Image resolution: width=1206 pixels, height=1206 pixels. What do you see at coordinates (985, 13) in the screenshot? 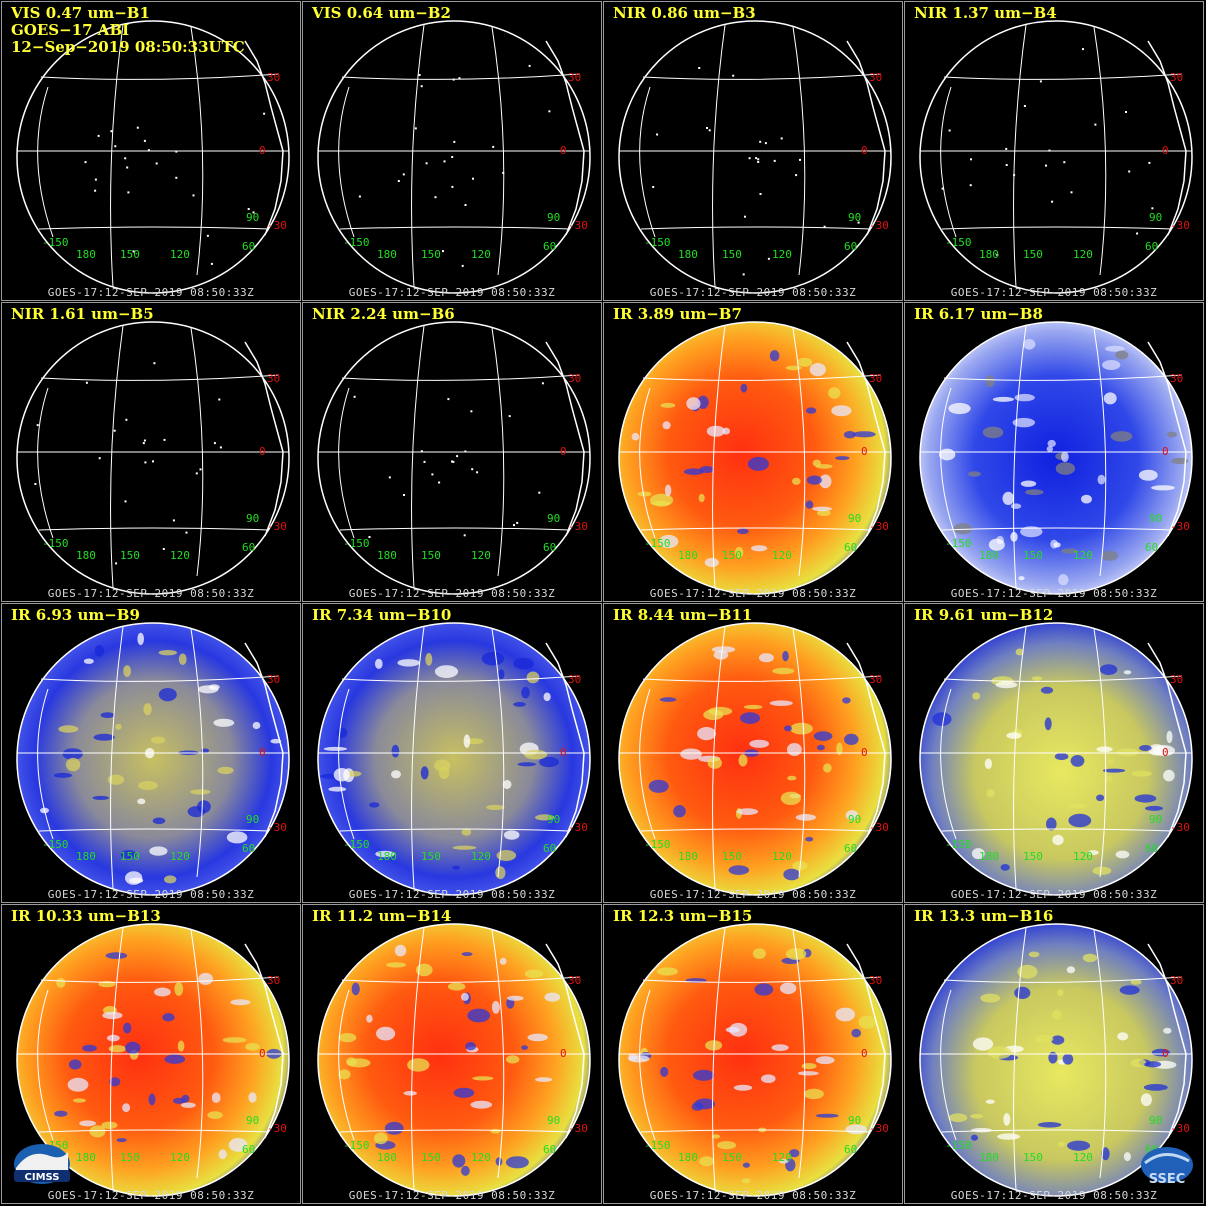
I see `band-title: NIR 1.37 um−B4` at bounding box center [985, 13].